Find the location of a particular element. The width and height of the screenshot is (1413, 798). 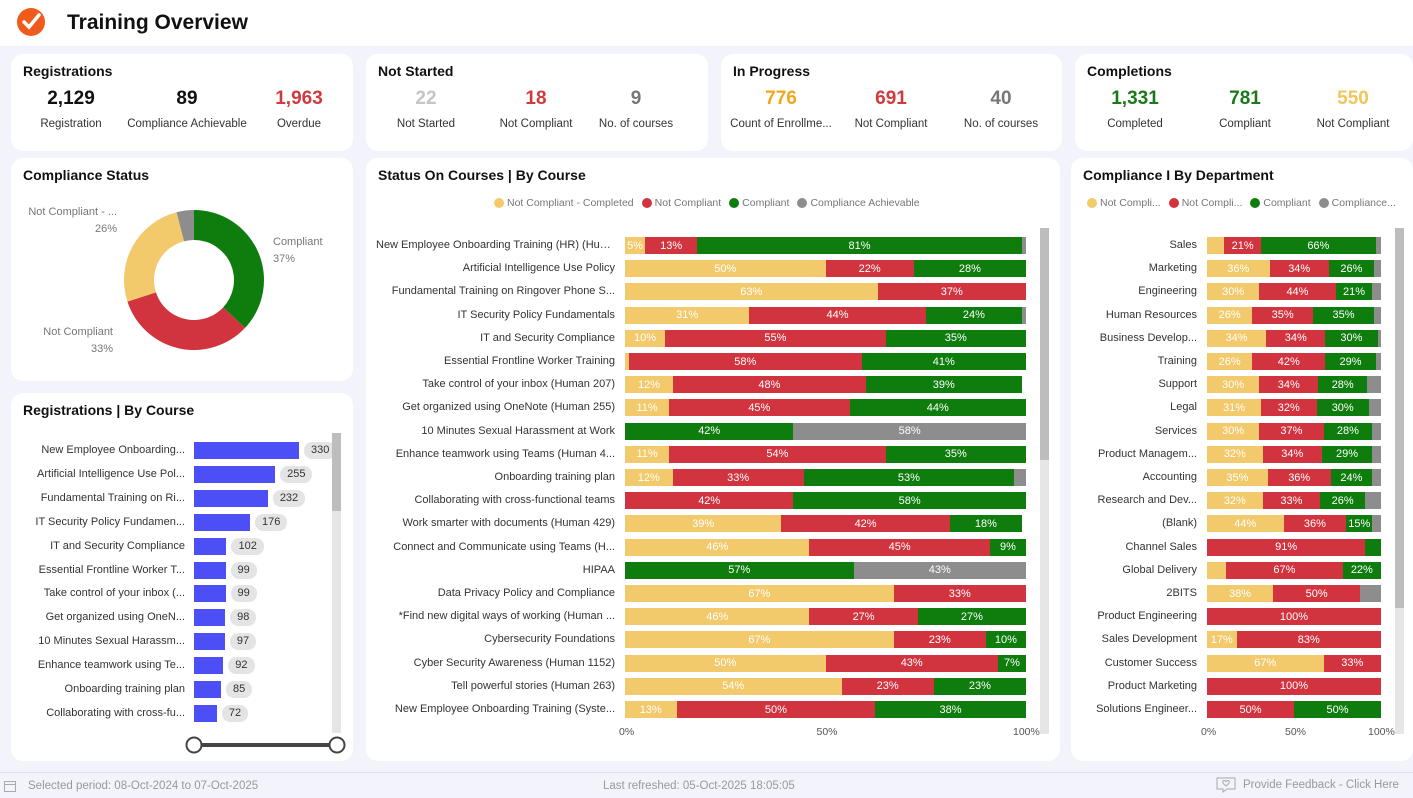

bar-segment-not-compliant: 37% is located at coordinates (951, 292).